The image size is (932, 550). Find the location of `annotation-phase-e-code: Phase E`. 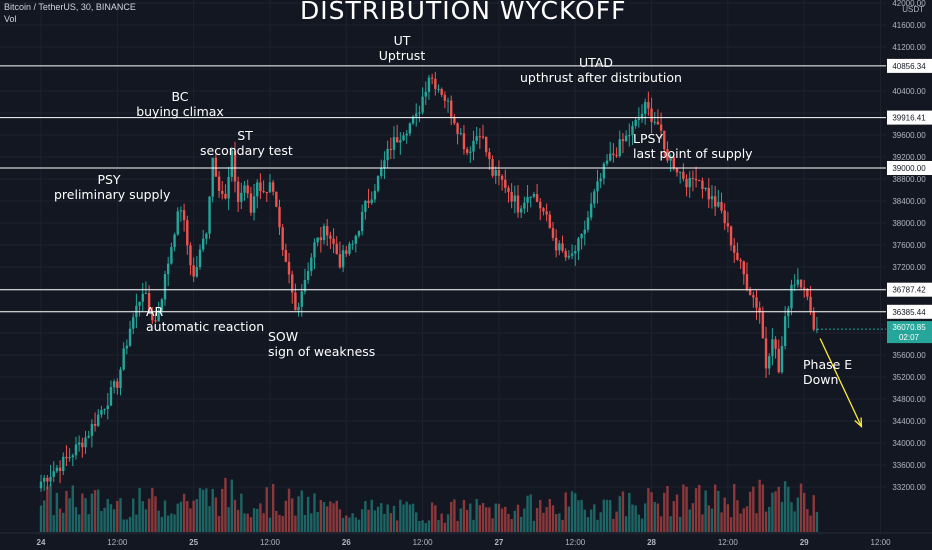

annotation-phase-e-code: Phase E is located at coordinates (828, 364).